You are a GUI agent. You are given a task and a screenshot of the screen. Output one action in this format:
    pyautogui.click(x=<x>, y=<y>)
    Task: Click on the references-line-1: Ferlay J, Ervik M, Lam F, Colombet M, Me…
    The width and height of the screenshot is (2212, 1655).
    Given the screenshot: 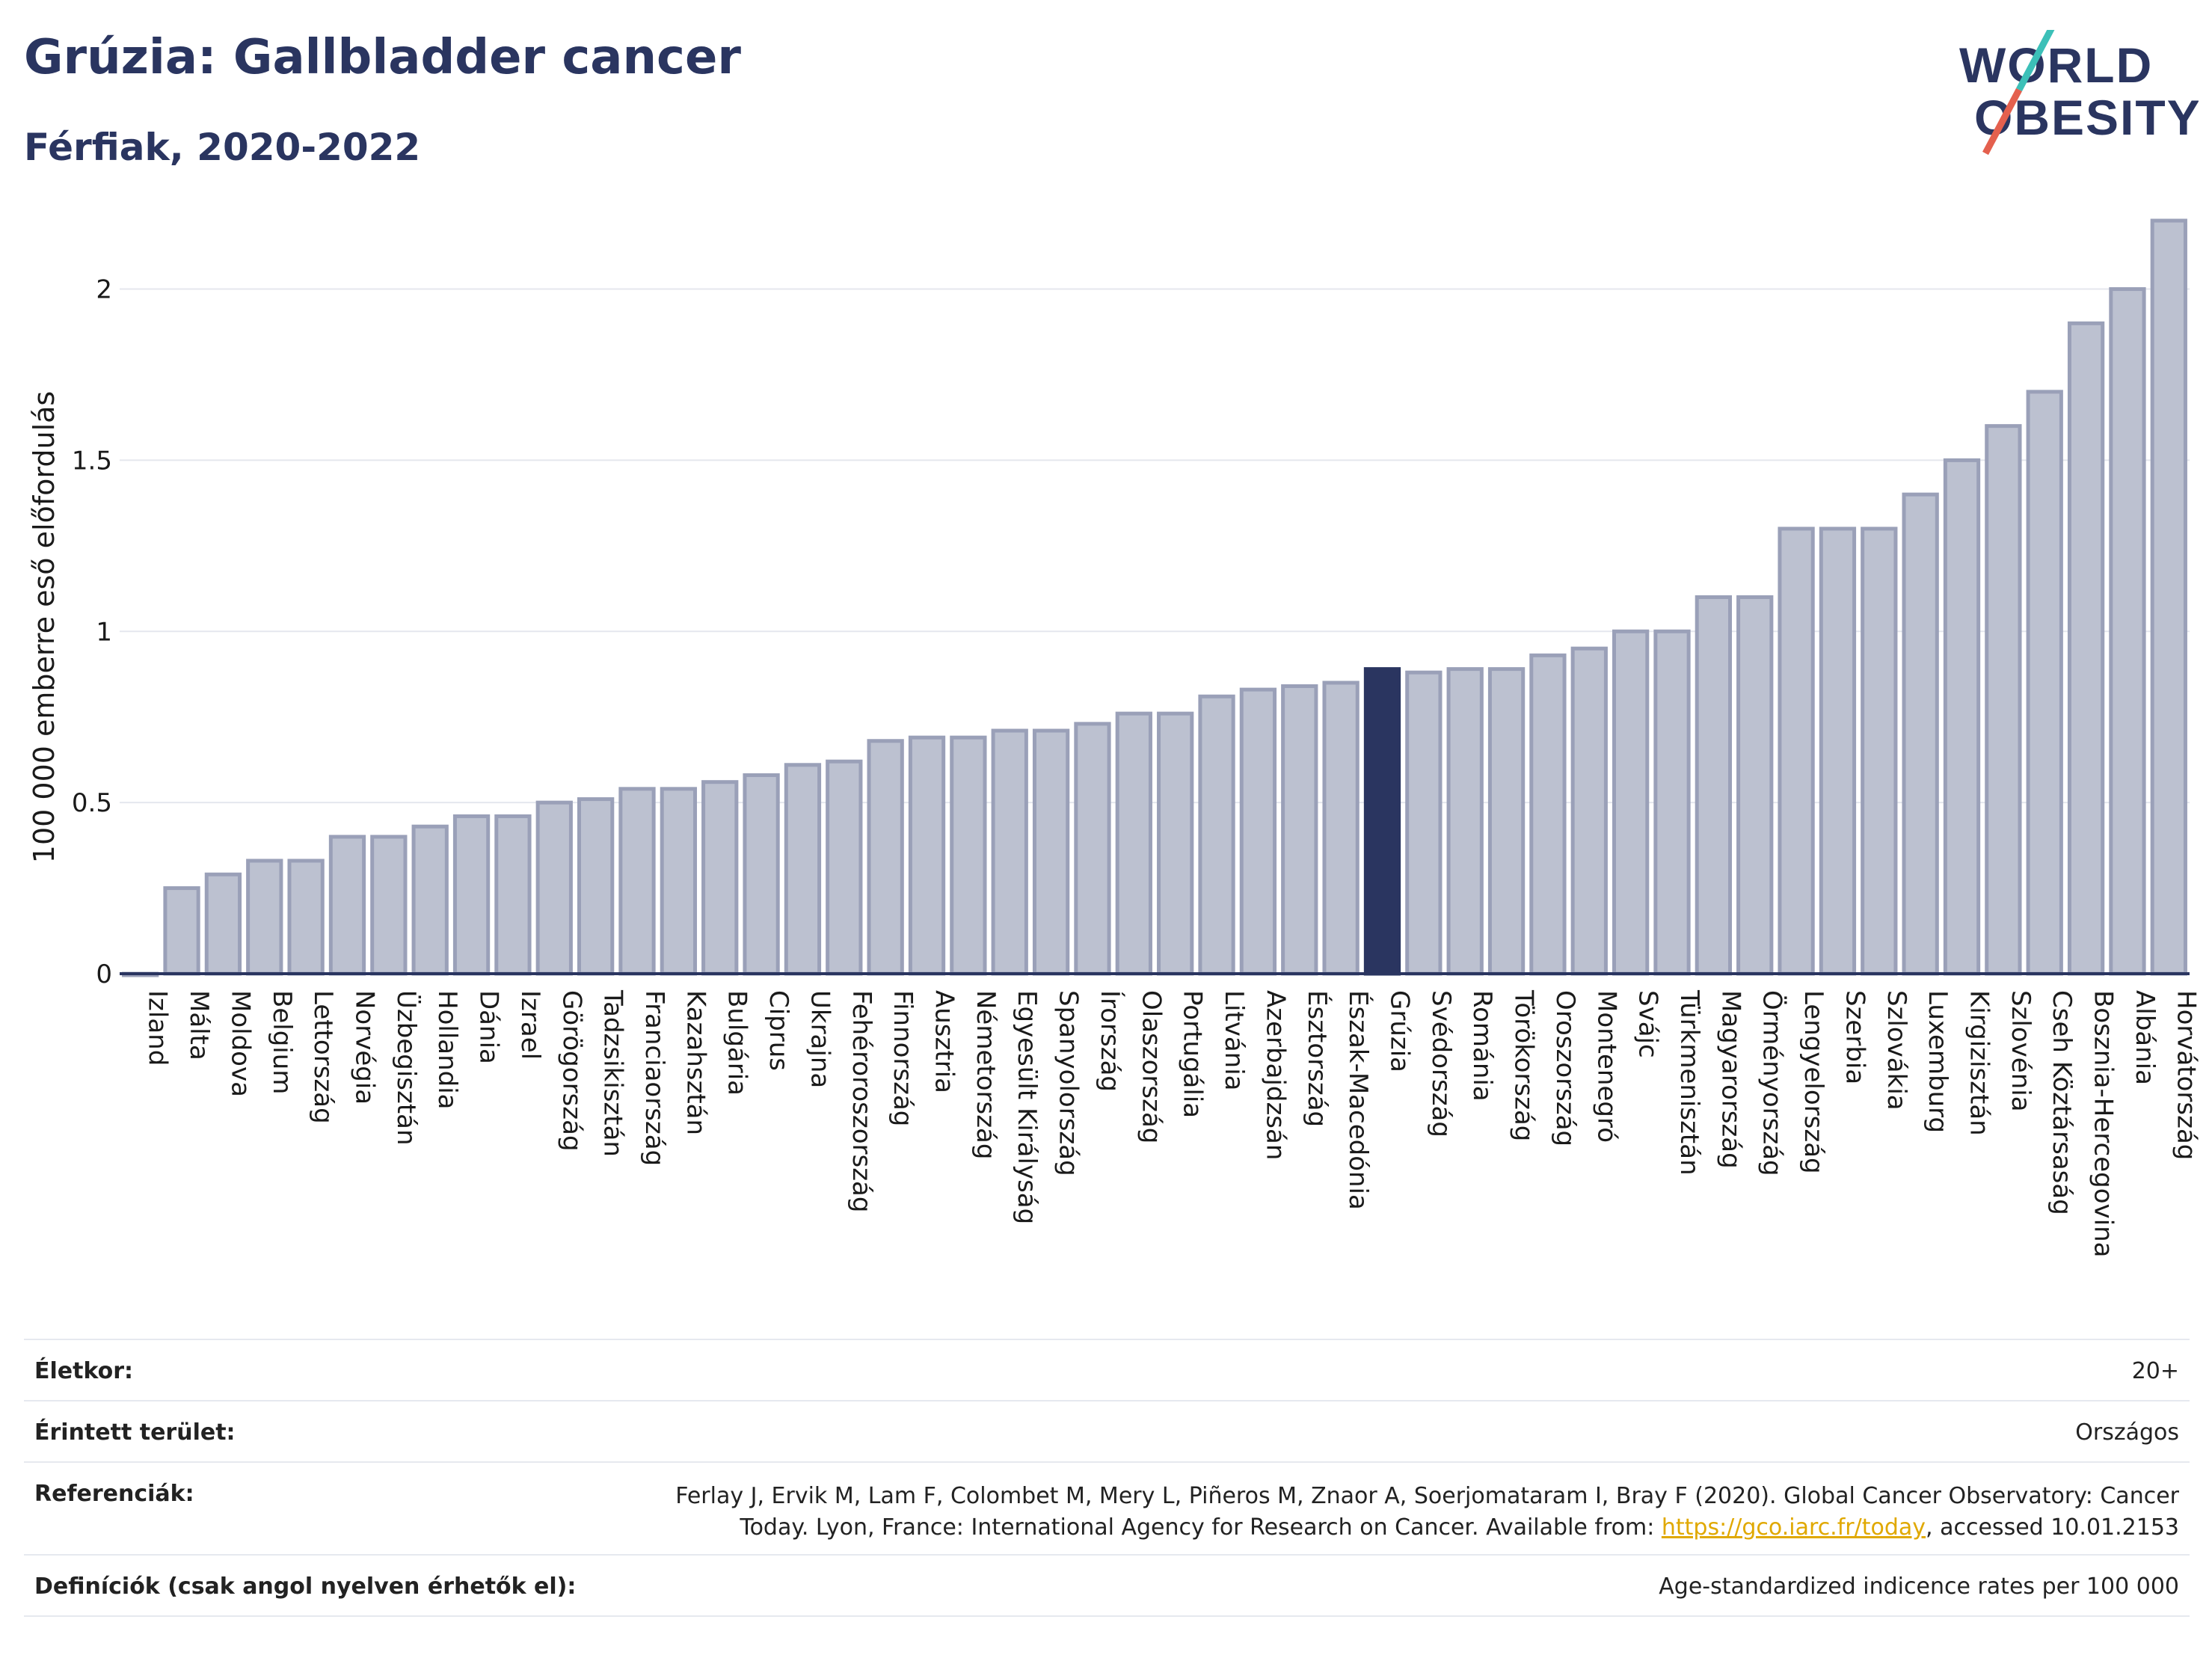 What is the action you would take?
    pyautogui.click(x=1427, y=1496)
    